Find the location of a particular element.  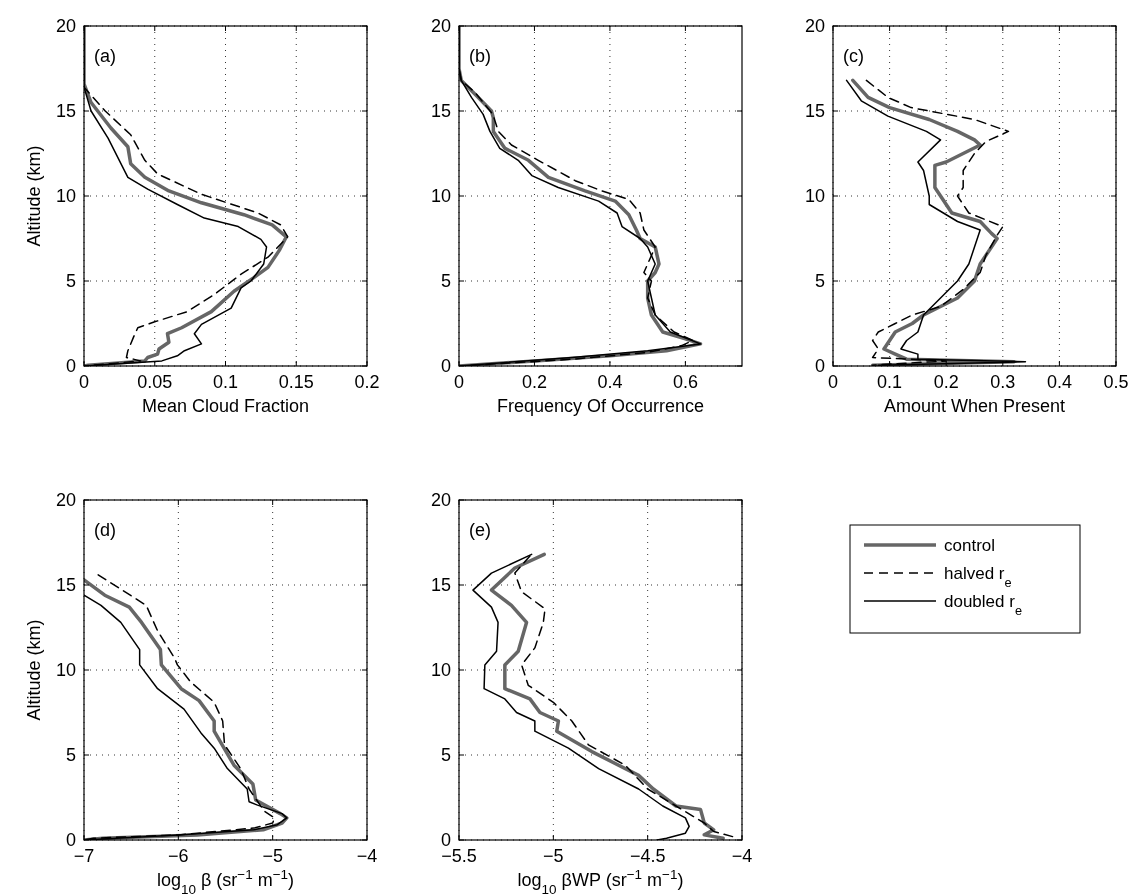

x-tick-label: 0.6 is located at coordinates (685, 382).